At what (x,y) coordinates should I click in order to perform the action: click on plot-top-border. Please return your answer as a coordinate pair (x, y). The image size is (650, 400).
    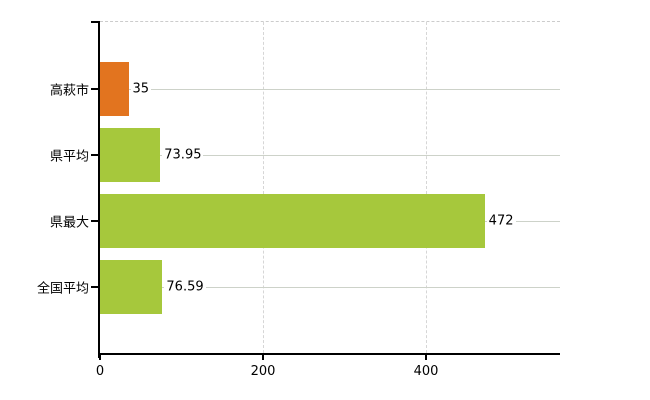
    Looking at the image, I should click on (330, 21).